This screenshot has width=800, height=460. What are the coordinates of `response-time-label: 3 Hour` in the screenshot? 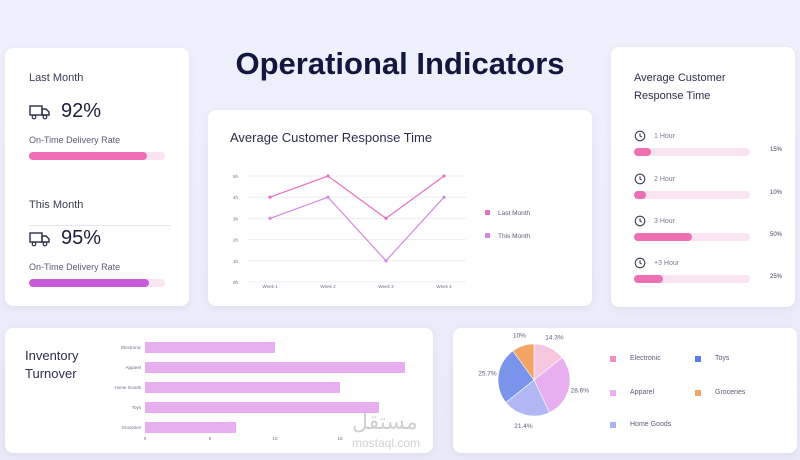 It's located at (664, 221).